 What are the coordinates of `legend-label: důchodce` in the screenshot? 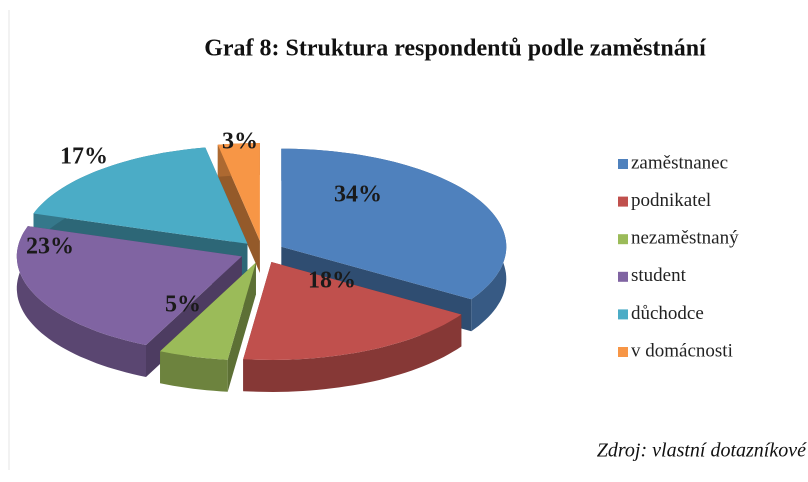 It's located at (667, 313).